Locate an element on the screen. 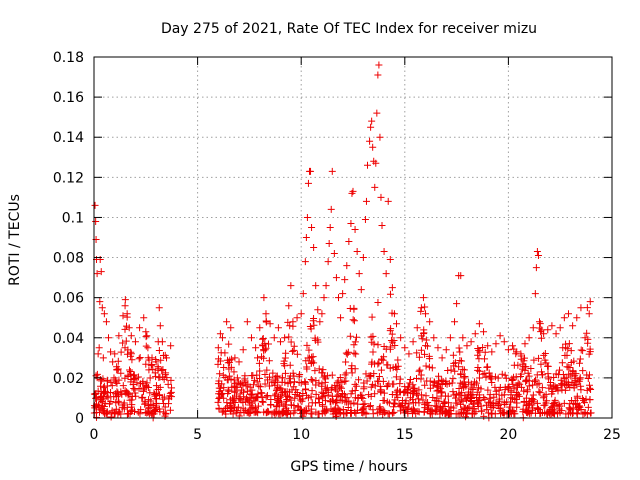 This screenshot has width=640, height=480. x-tick-label: 25 is located at coordinates (612, 435).